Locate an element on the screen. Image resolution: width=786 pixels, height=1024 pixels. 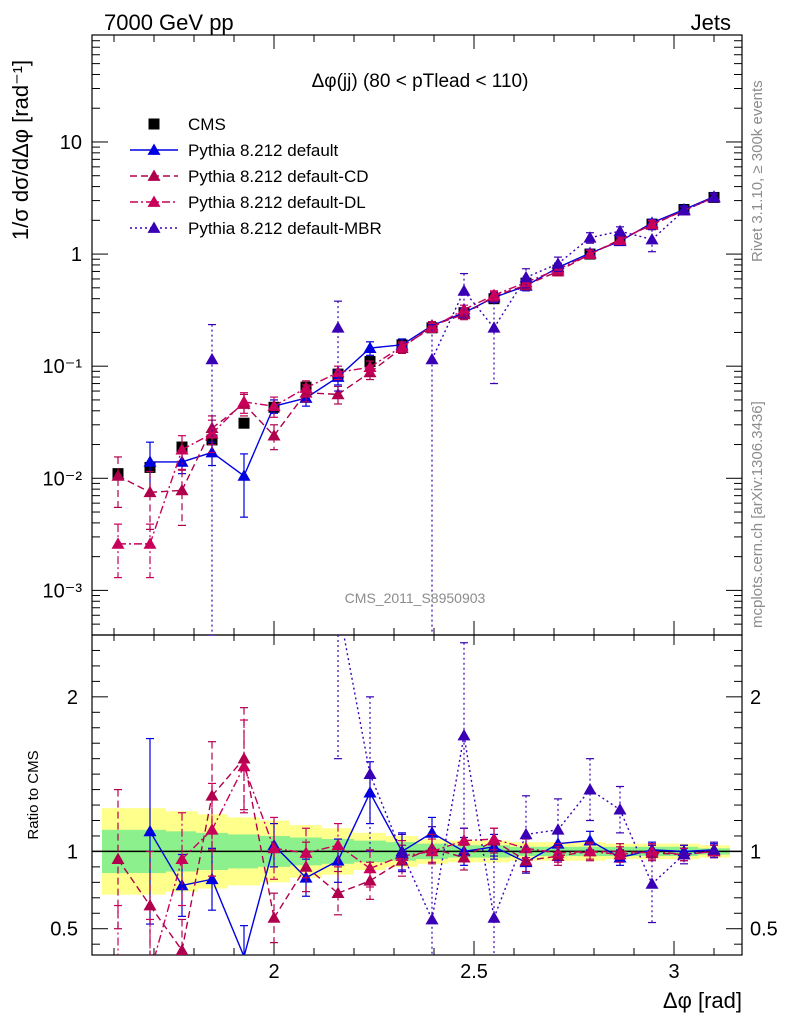
y-main-axis-label: 1/σ dσ/dΔφ [rad⁻¹] is located at coordinates (20, 150).